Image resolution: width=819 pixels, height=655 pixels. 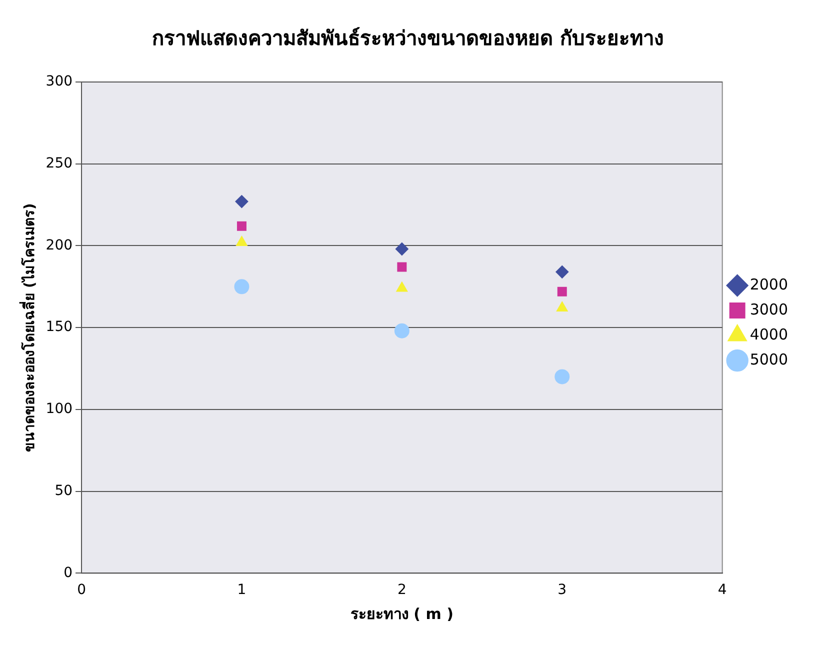 I want to click on legend-label: 5000, so click(x=769, y=359).